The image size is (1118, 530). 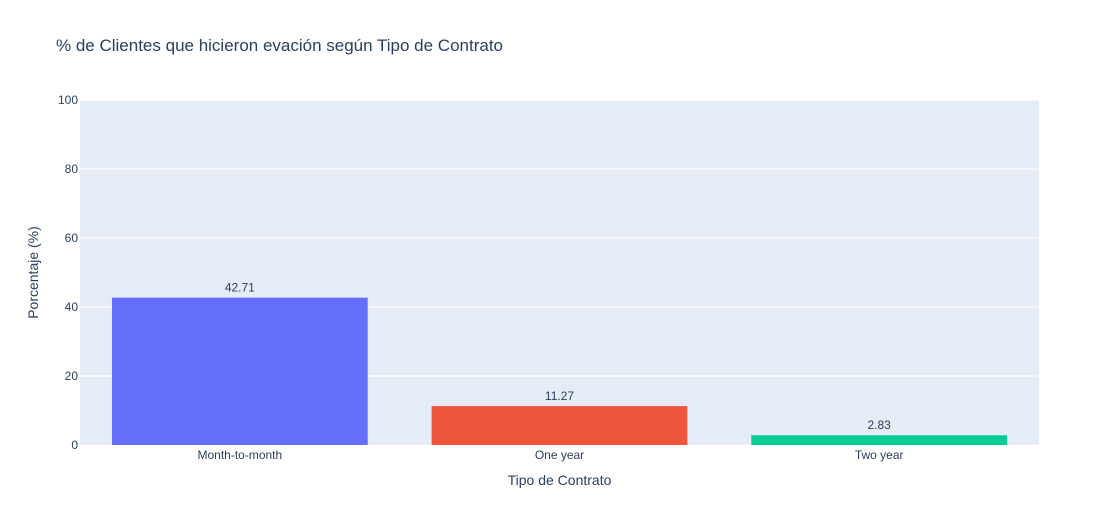 I want to click on bar-two-year, so click(x=879, y=440).